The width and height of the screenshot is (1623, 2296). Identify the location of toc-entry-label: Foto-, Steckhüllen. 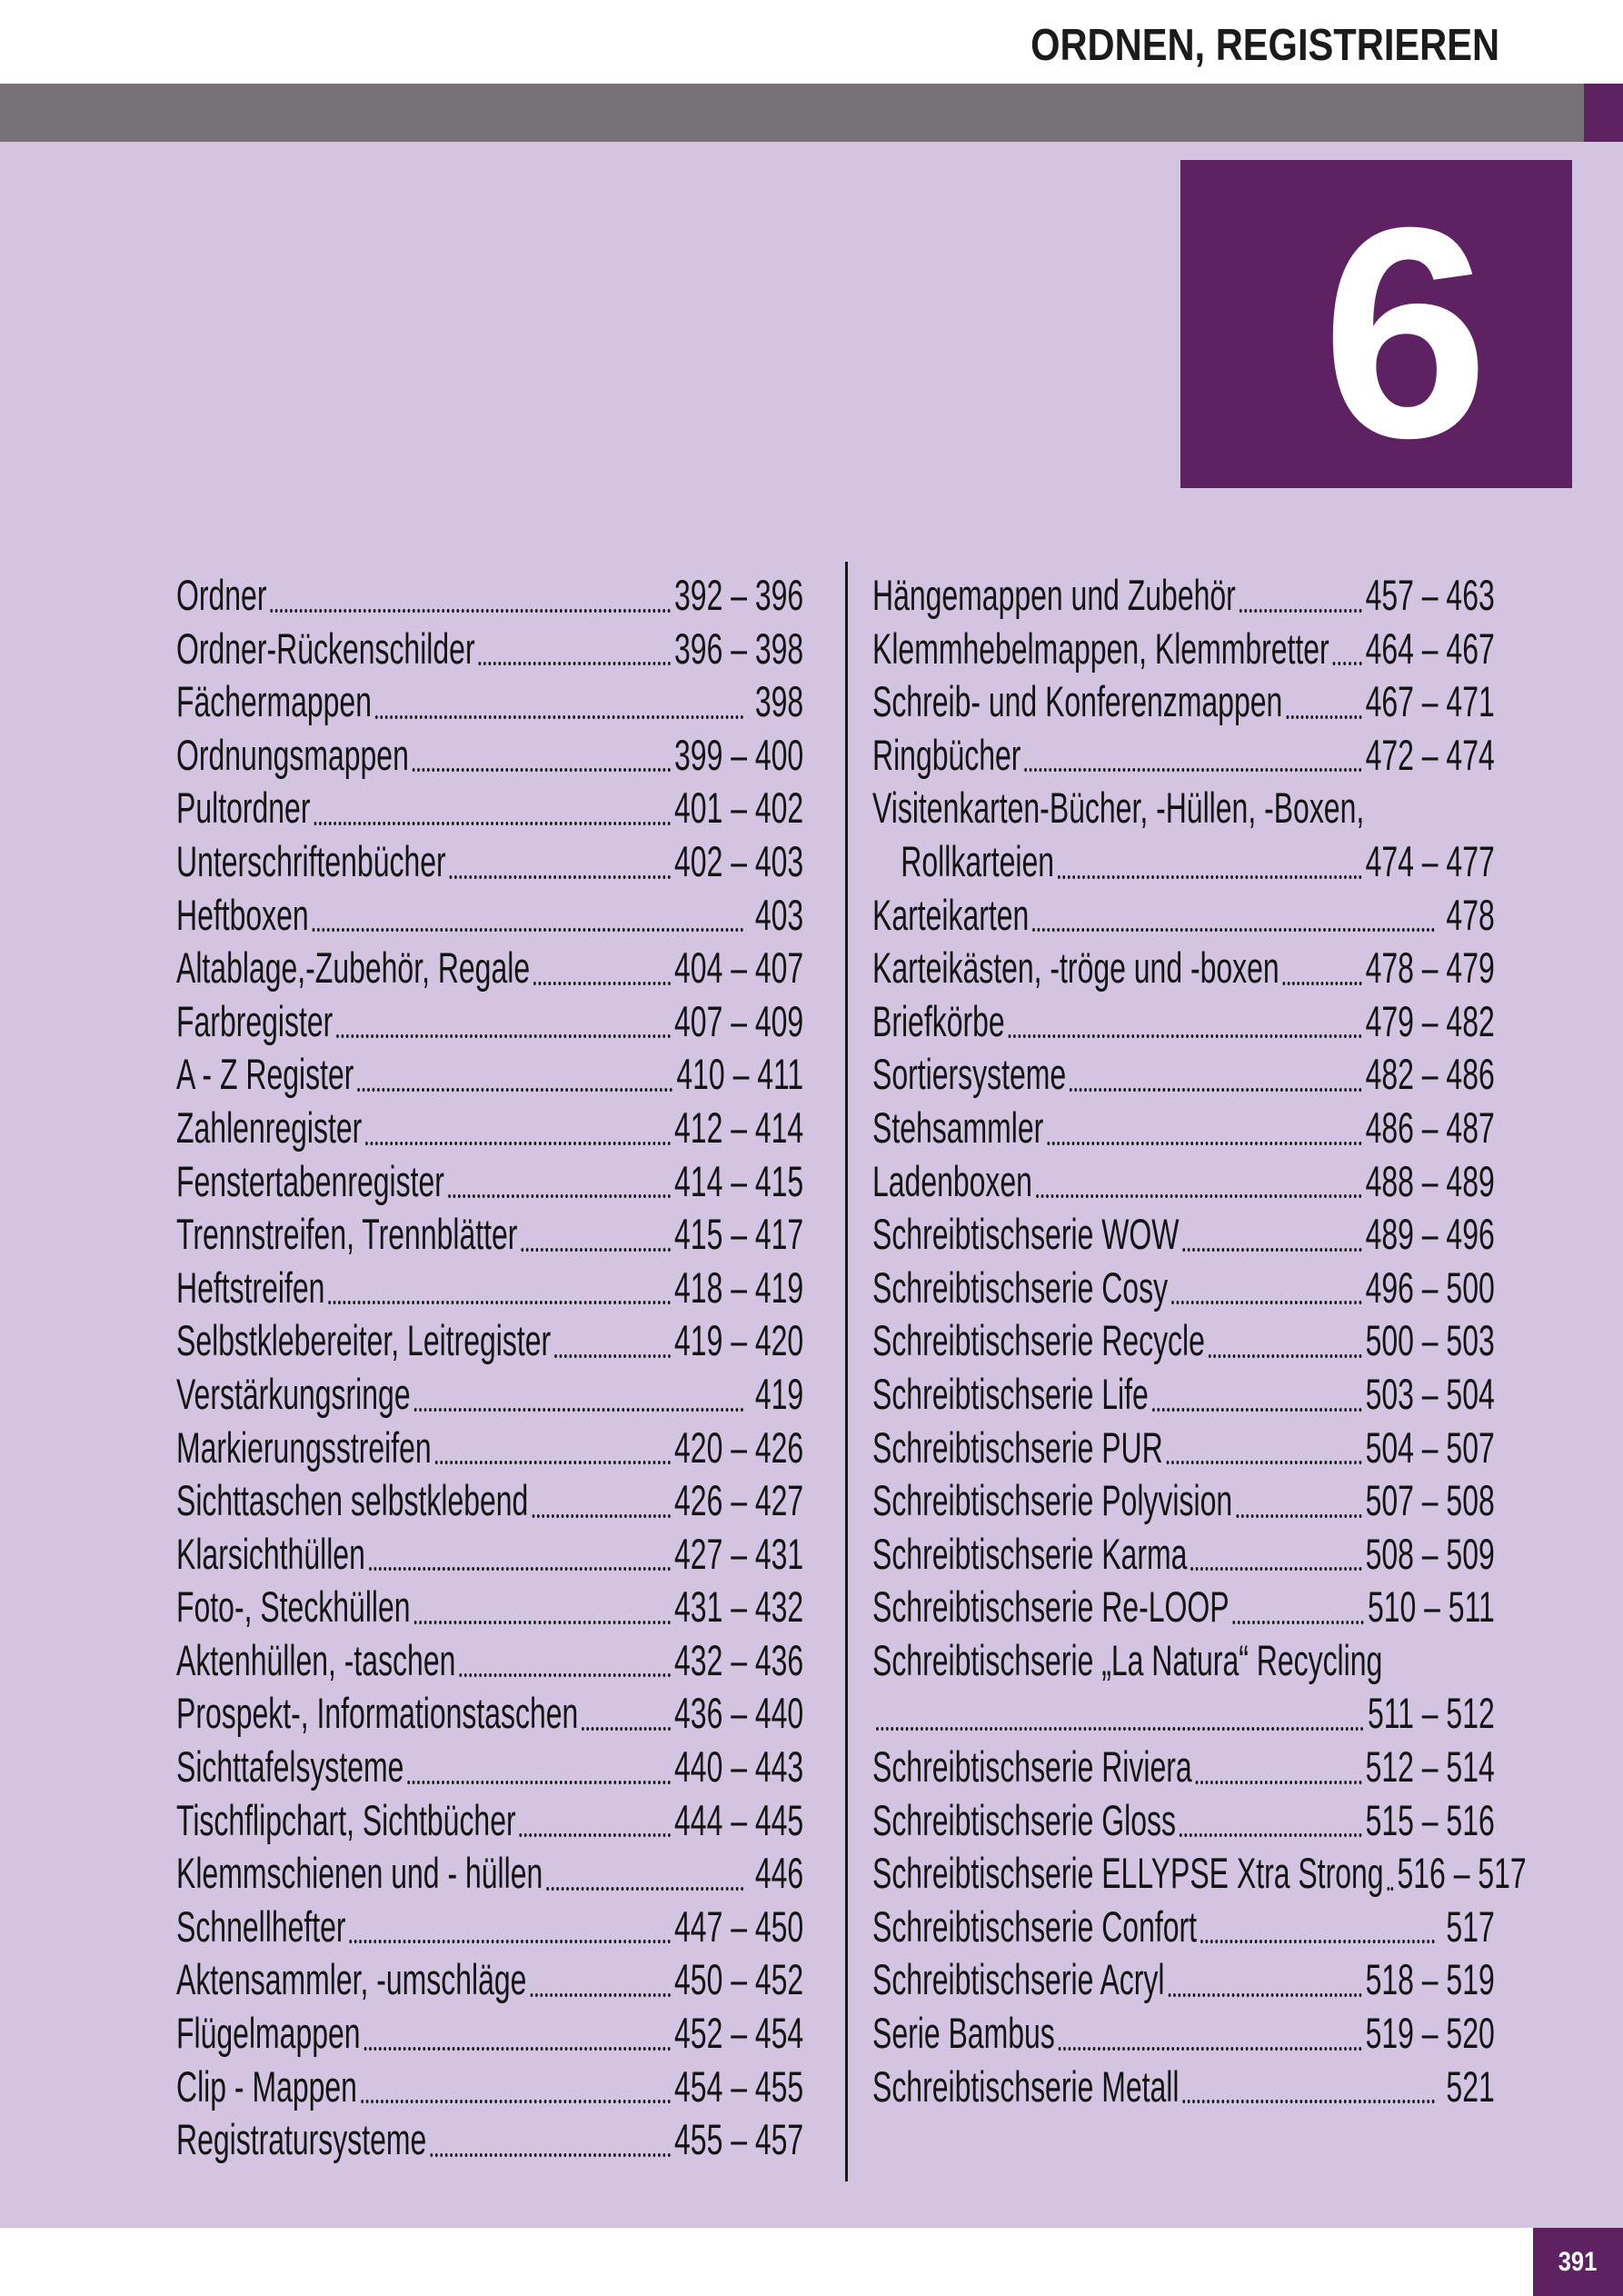
(293, 1607).